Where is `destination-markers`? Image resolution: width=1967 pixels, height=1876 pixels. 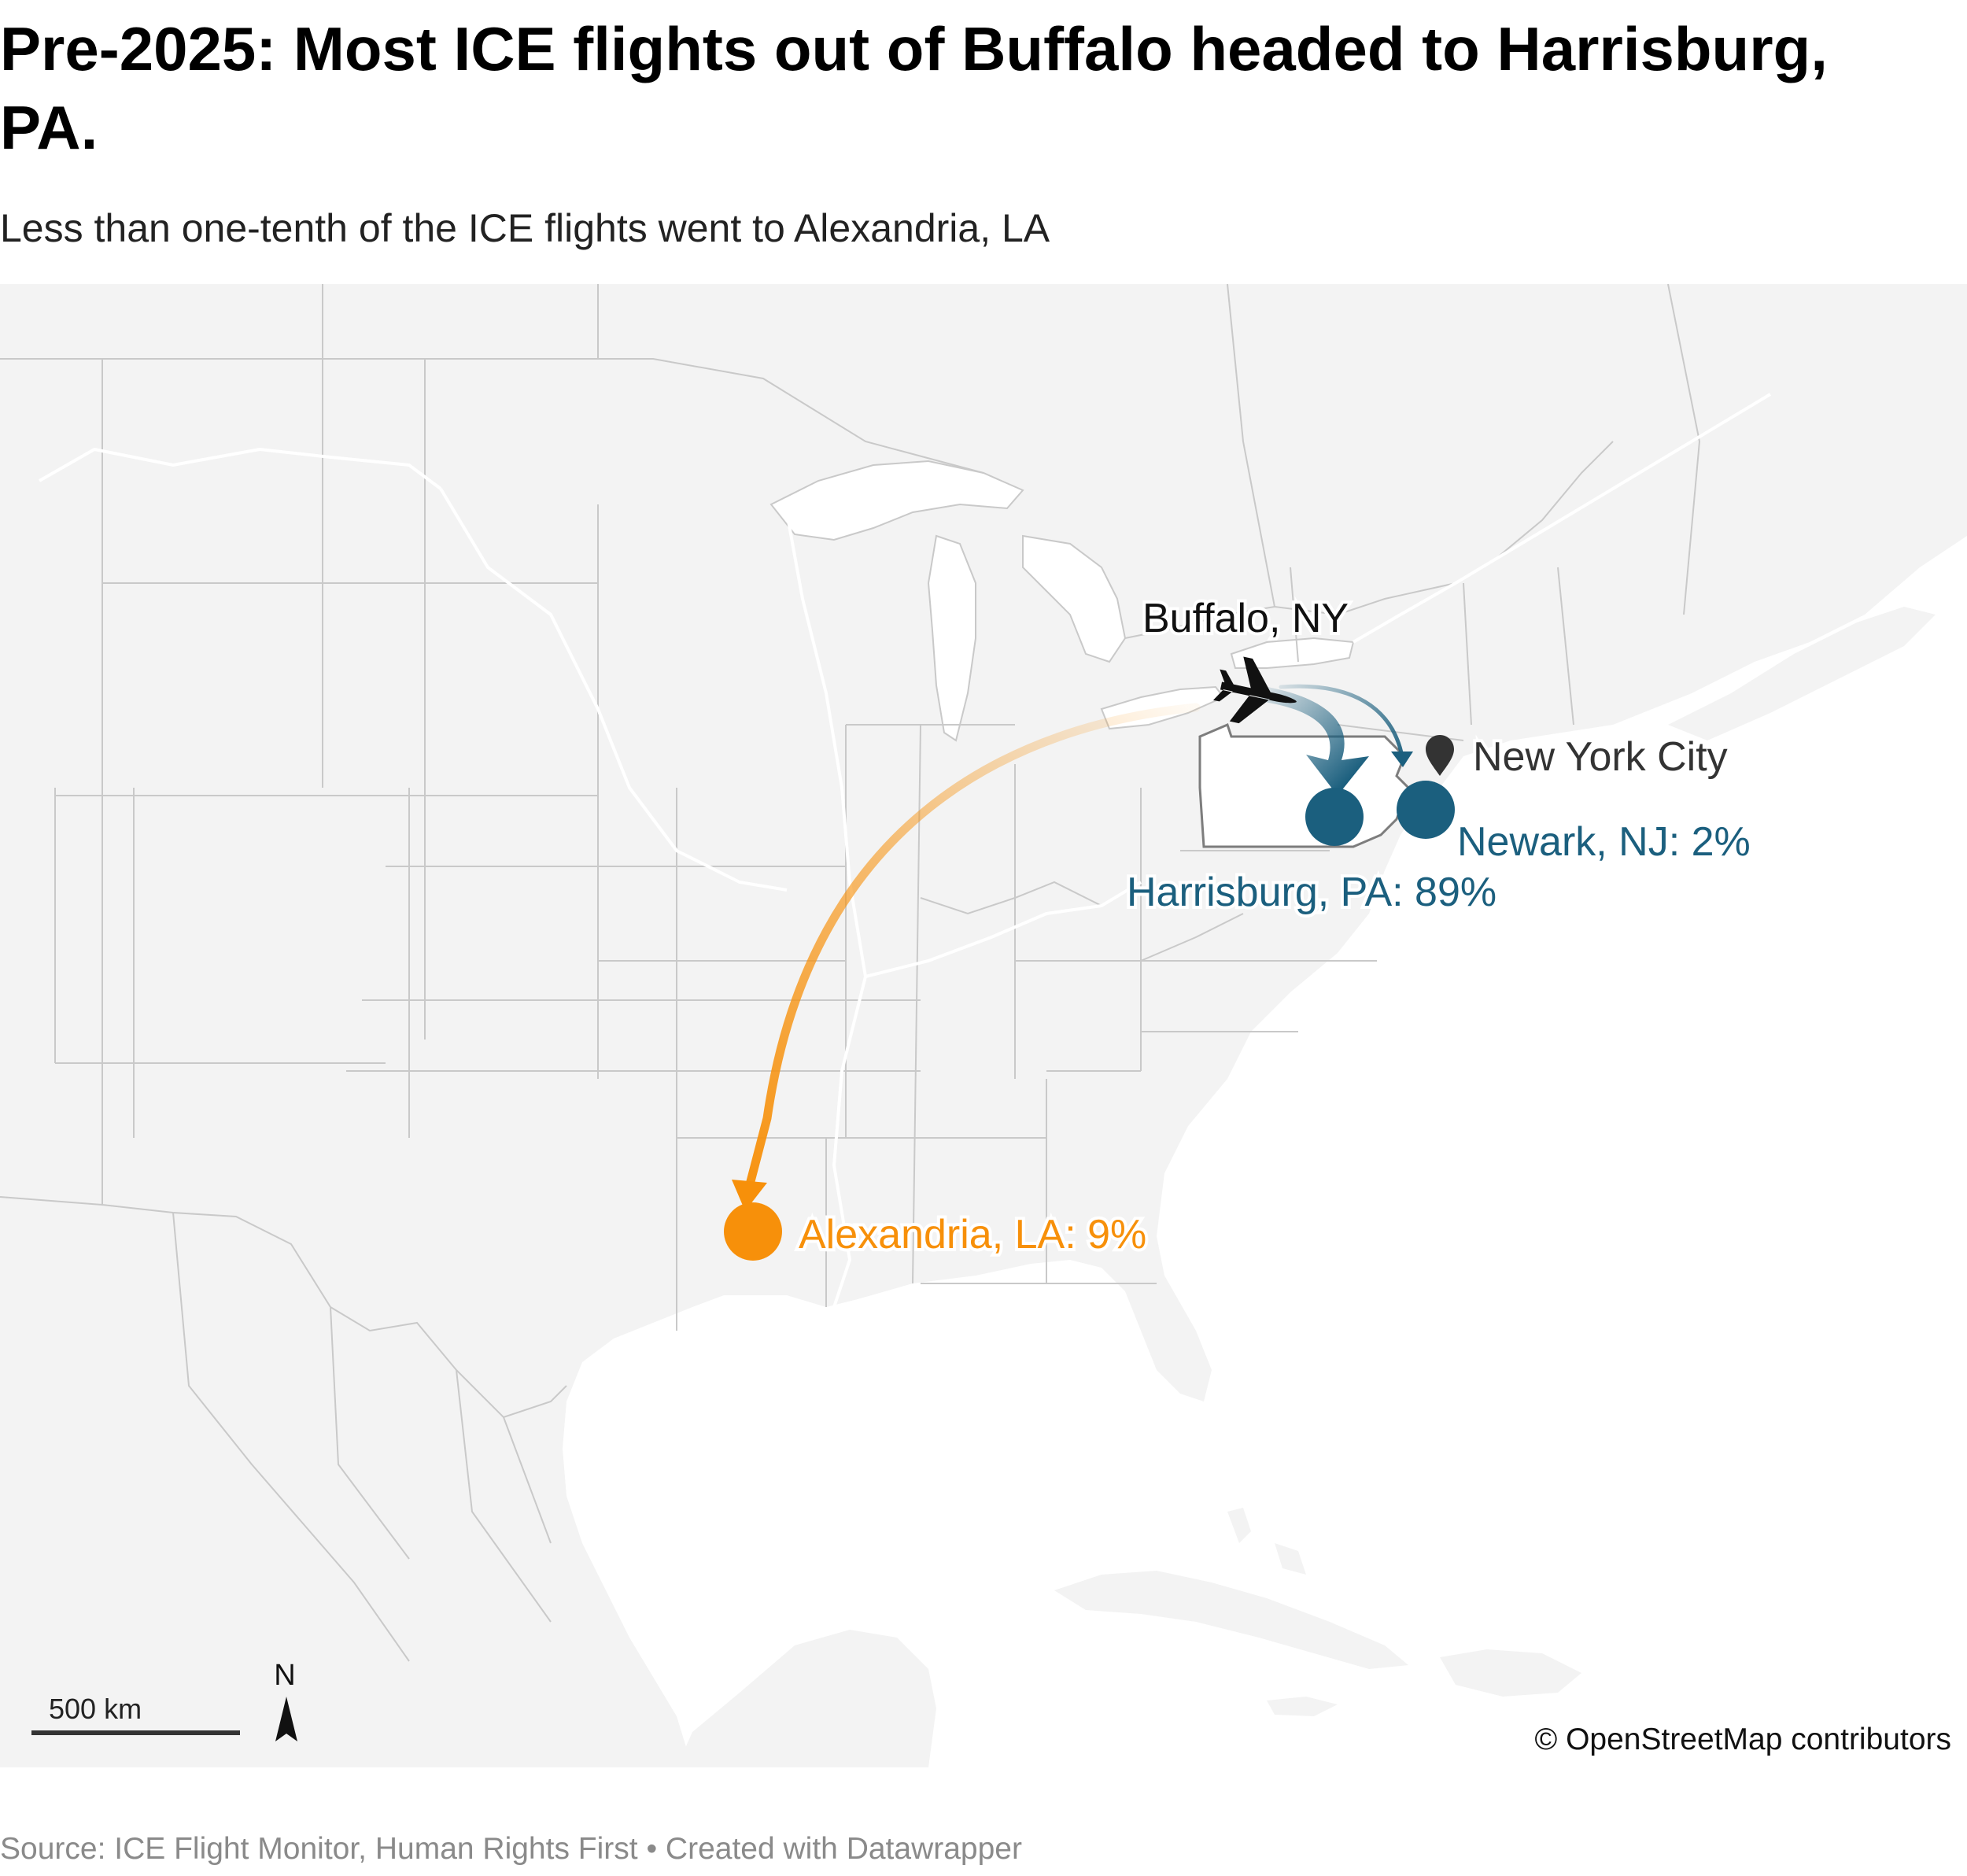 destination-markers is located at coordinates (1089, 1021).